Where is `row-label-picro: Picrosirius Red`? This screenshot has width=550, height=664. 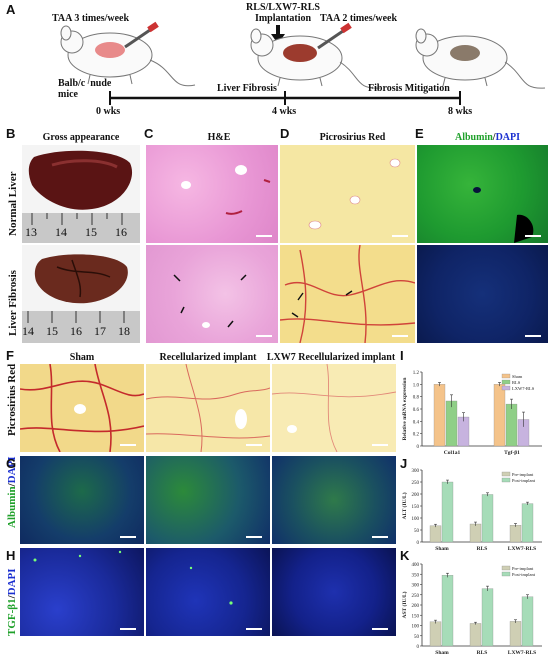 row-label-picro: Picrosirius Red is located at coordinates (12, 399).